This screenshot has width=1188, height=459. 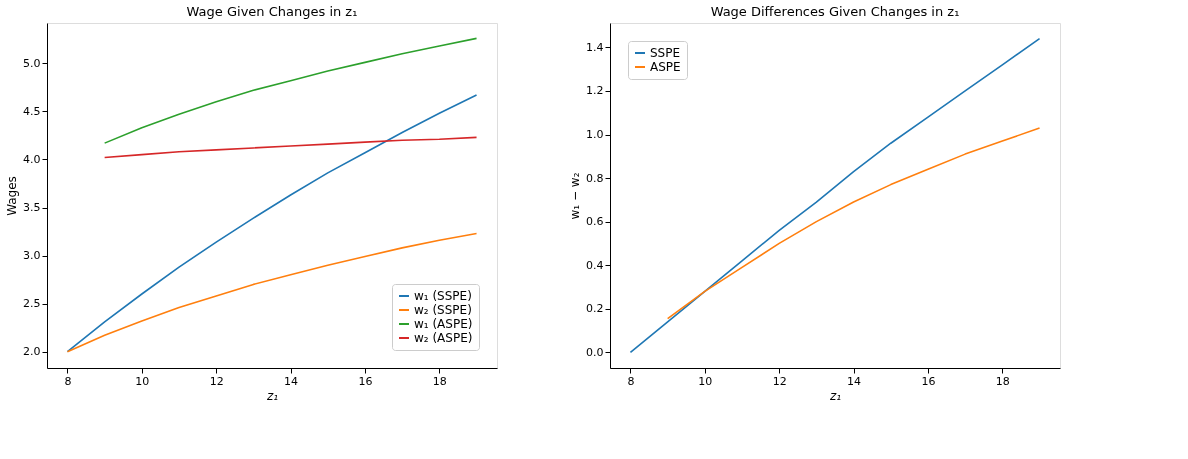 I want to click on legend-label: w₁ (ASPE), so click(x=443, y=324).